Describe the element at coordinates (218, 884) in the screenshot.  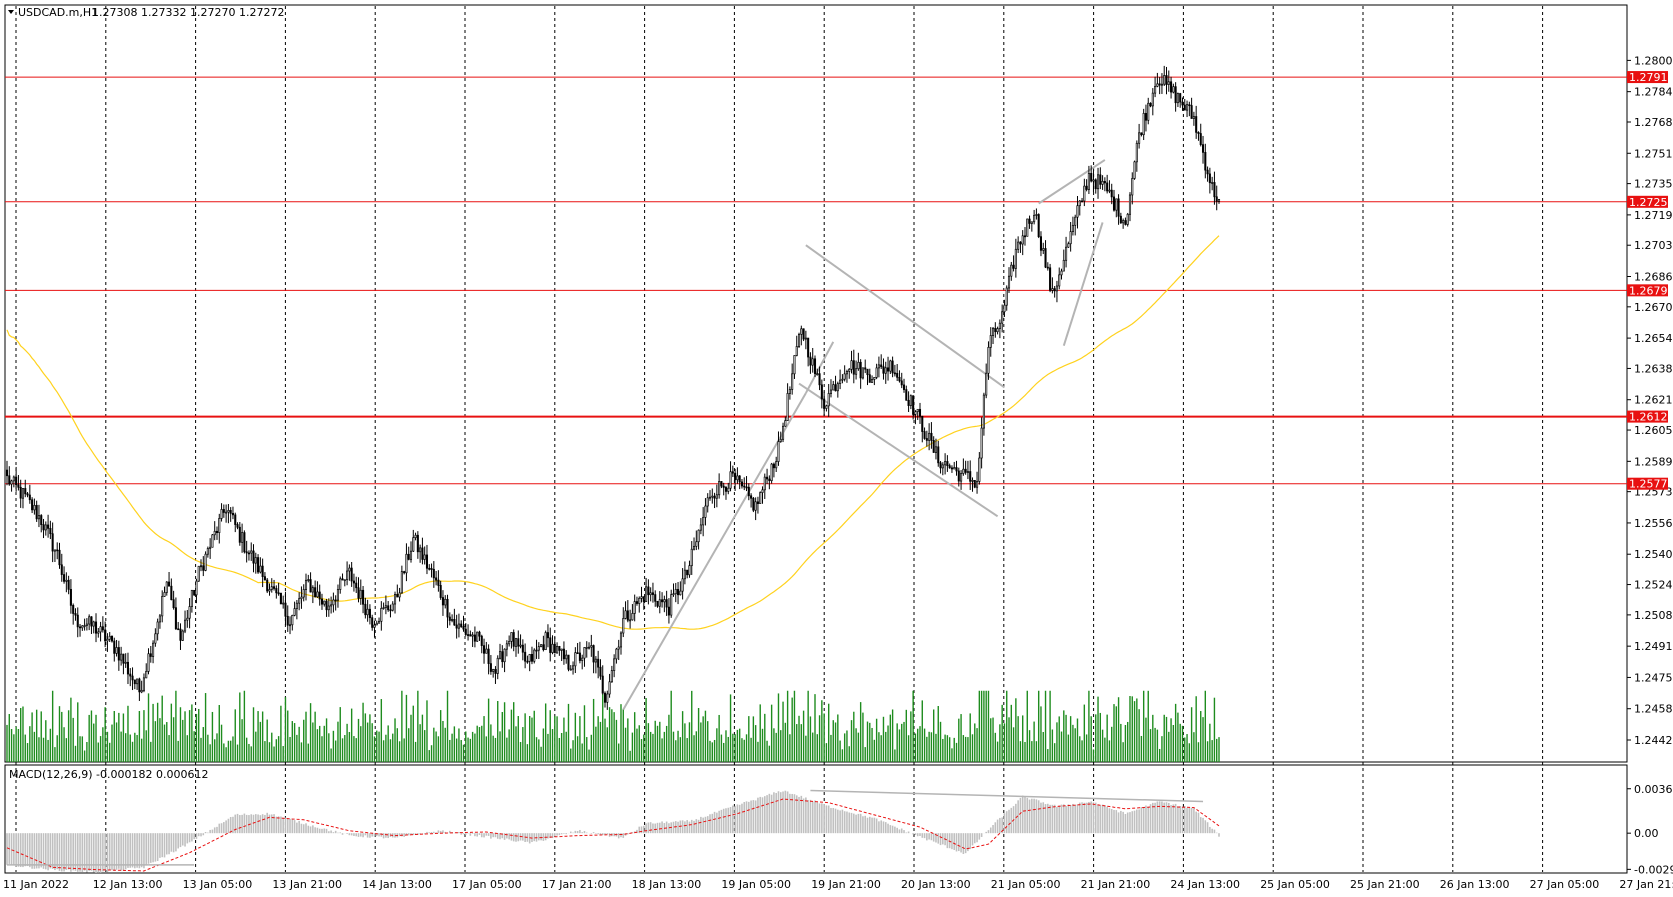
I see `time-tick-label: 13 Jan 05:00` at that location.